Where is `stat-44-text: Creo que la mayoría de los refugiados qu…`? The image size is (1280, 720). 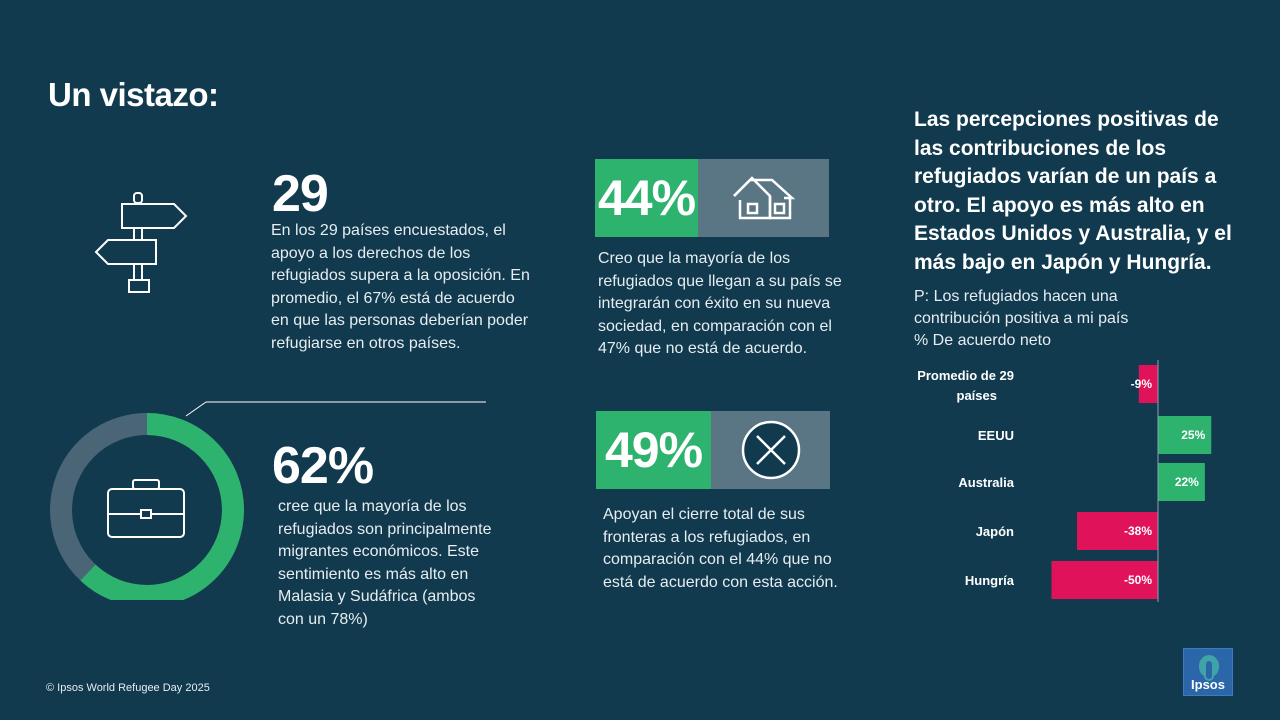
stat-44-text: Creo que la mayoría de los refugiados qu… is located at coordinates (720, 303).